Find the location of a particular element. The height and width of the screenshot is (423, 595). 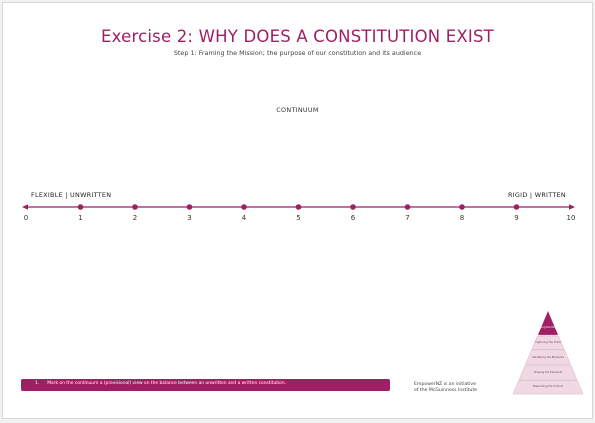

tick-label-10: 10 is located at coordinates (571, 218).